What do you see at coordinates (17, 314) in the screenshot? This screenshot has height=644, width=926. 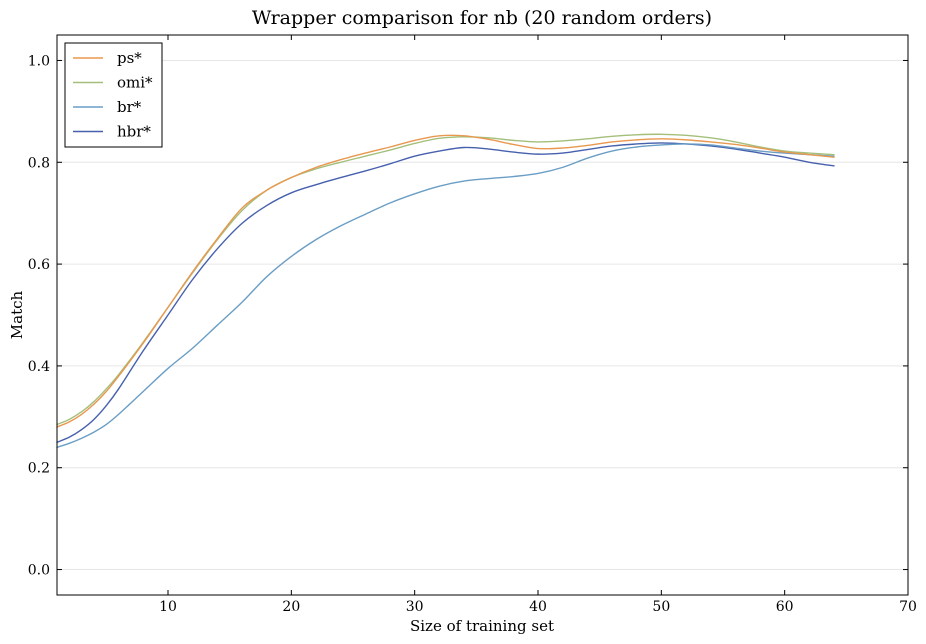 I see `y-axis-label: Match` at bounding box center [17, 314].